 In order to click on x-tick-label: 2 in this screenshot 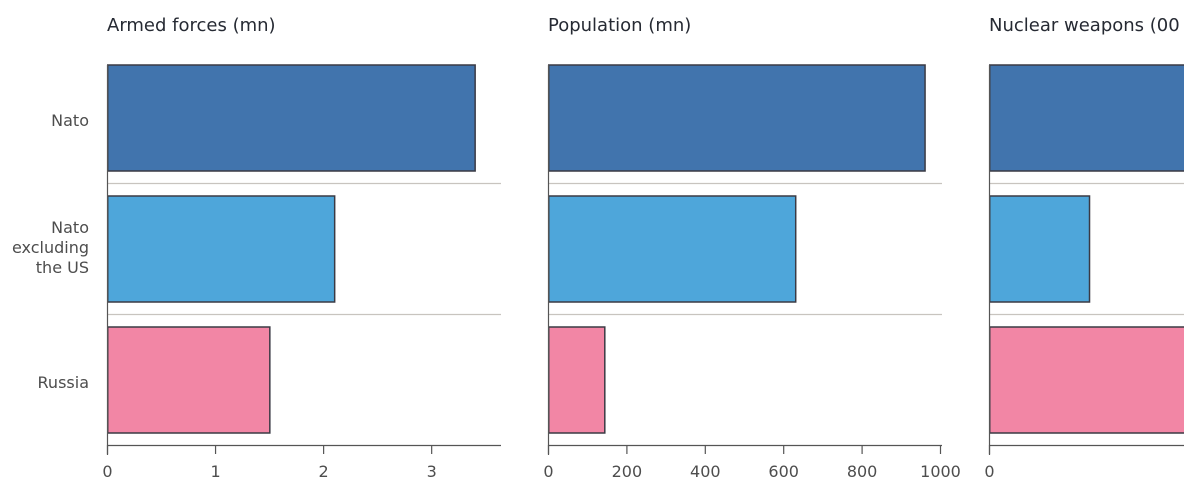, I will do `click(324, 471)`.